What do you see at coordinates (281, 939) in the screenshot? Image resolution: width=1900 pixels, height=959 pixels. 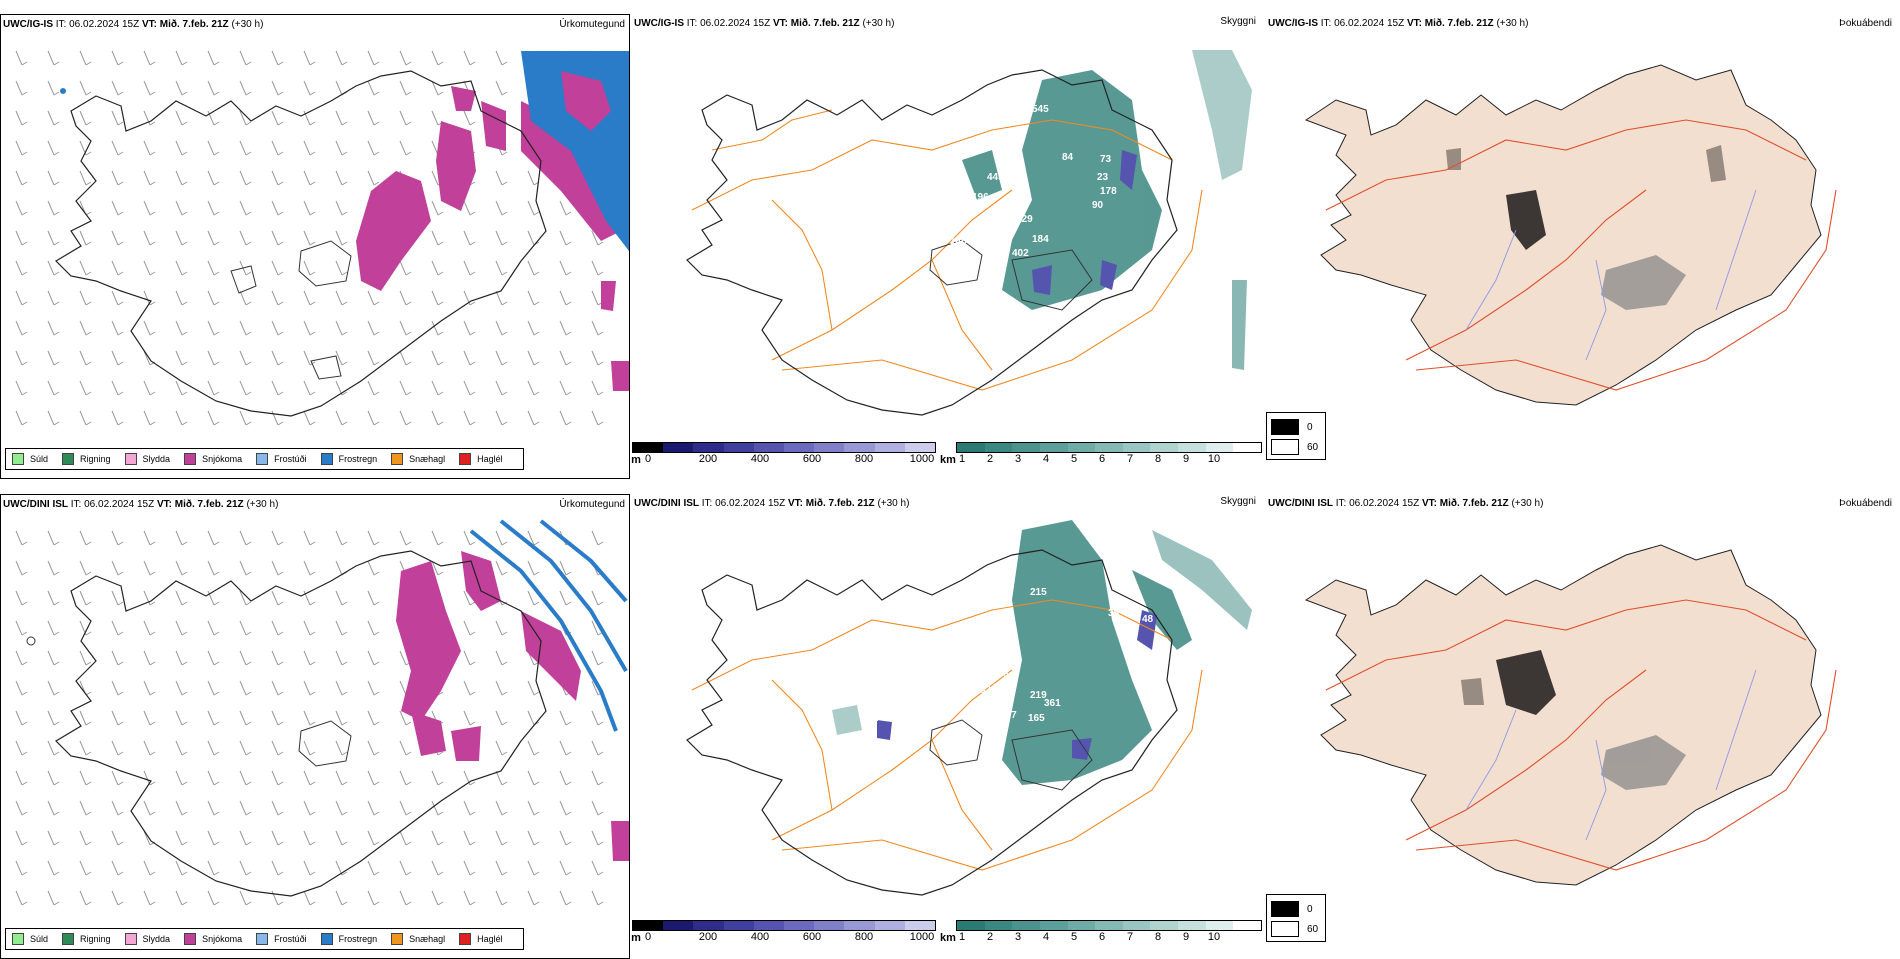 I see `legend-item-4: Frostúði` at bounding box center [281, 939].